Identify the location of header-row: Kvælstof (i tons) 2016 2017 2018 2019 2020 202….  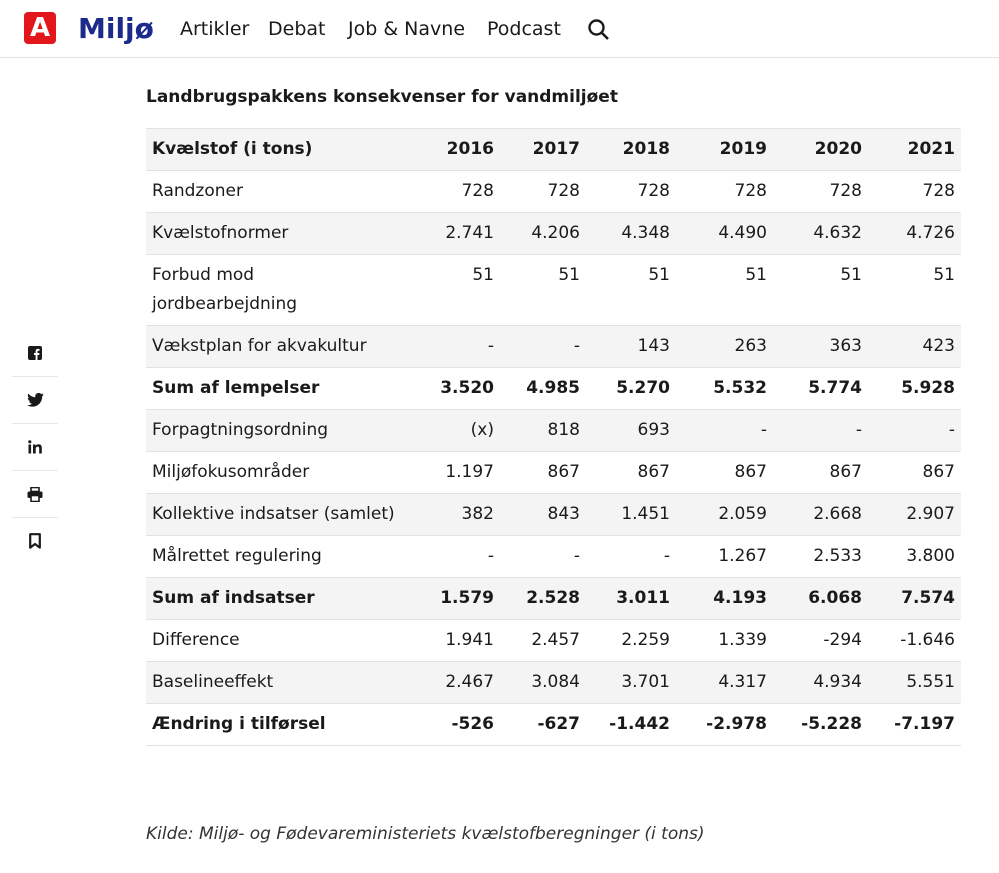
(553, 149).